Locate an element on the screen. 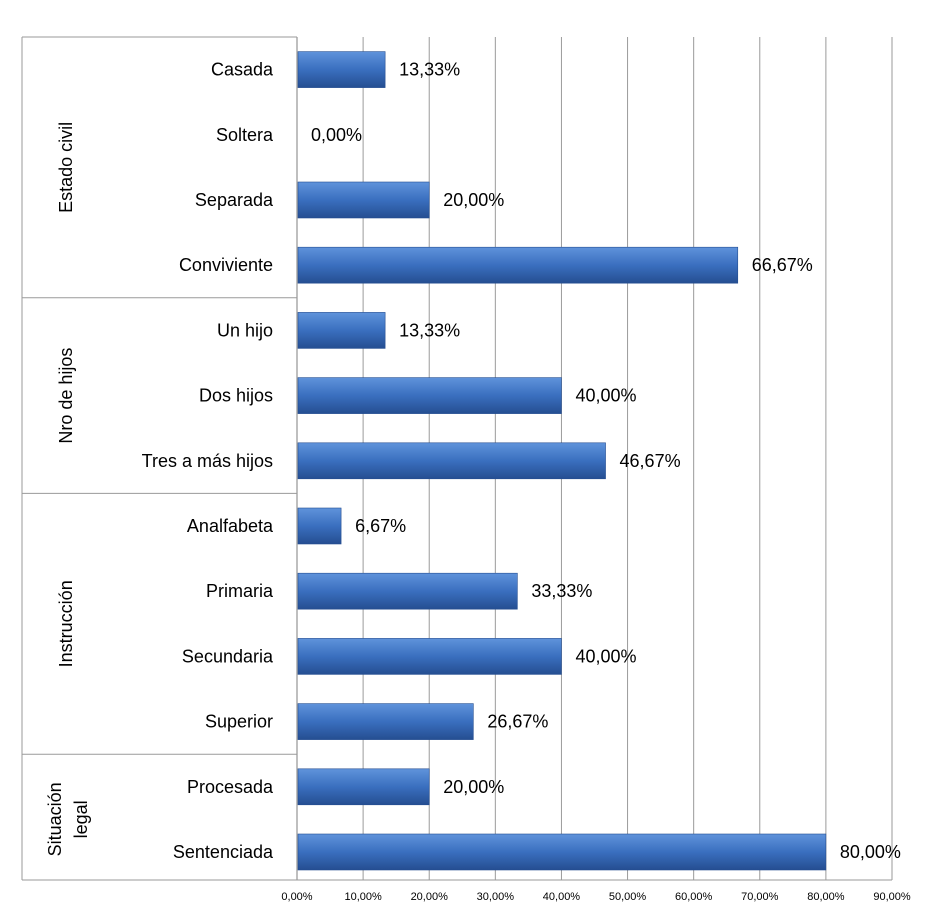 The width and height of the screenshot is (927, 922). category-label: Sentenciada is located at coordinates (223, 852).